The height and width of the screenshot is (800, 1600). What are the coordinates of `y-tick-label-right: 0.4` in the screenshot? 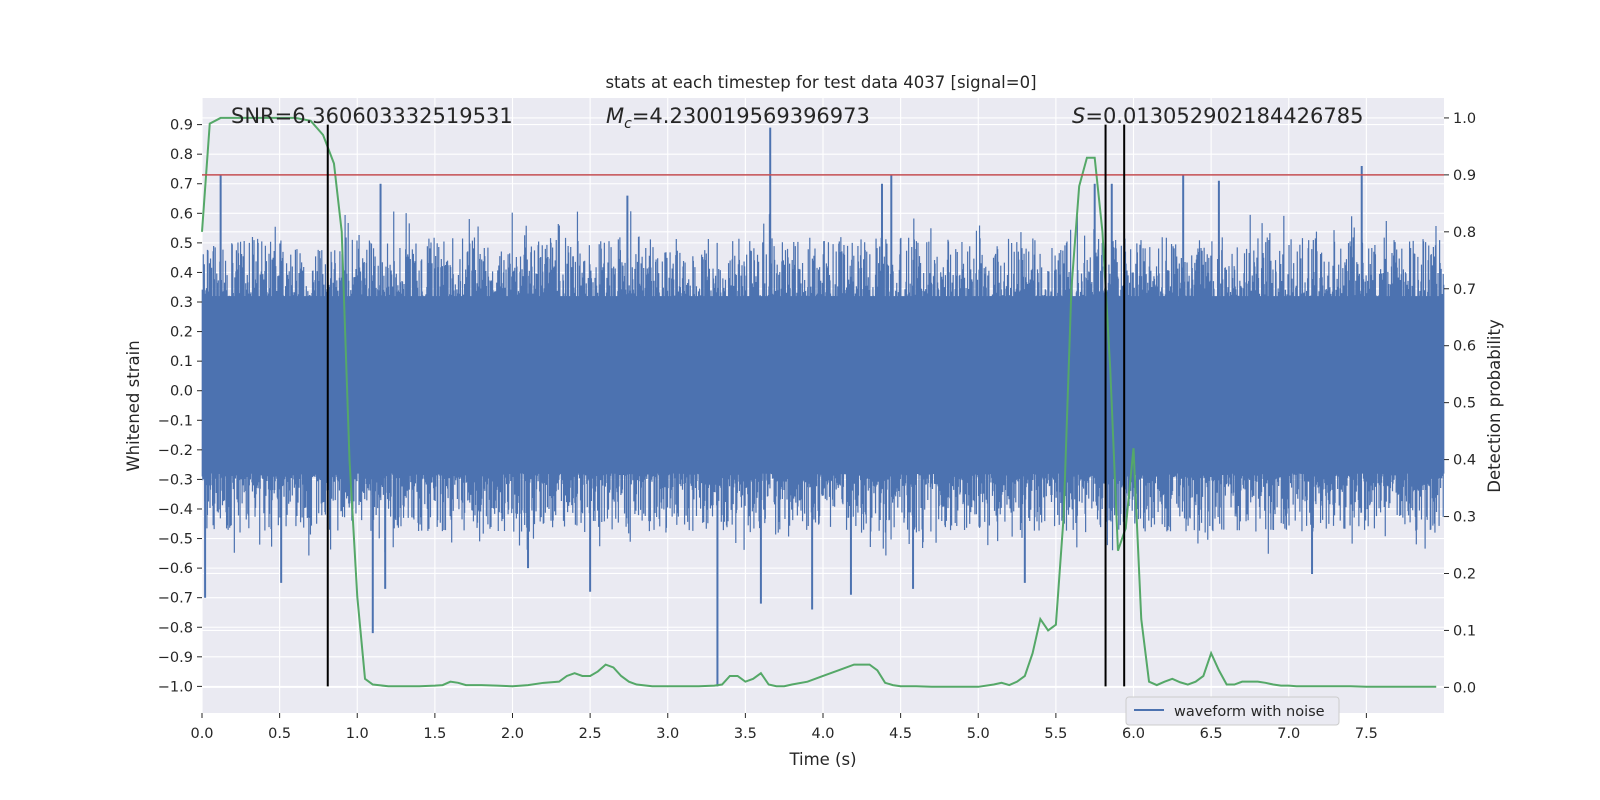 It's located at (1464, 461).